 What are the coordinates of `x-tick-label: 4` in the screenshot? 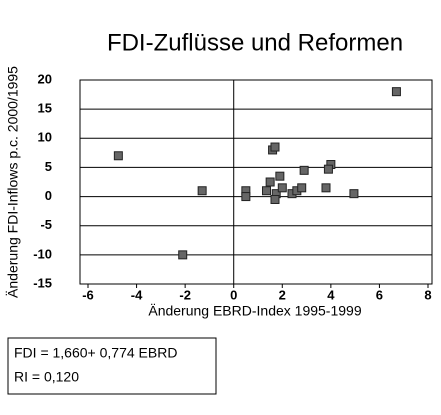 It's located at (331, 294).